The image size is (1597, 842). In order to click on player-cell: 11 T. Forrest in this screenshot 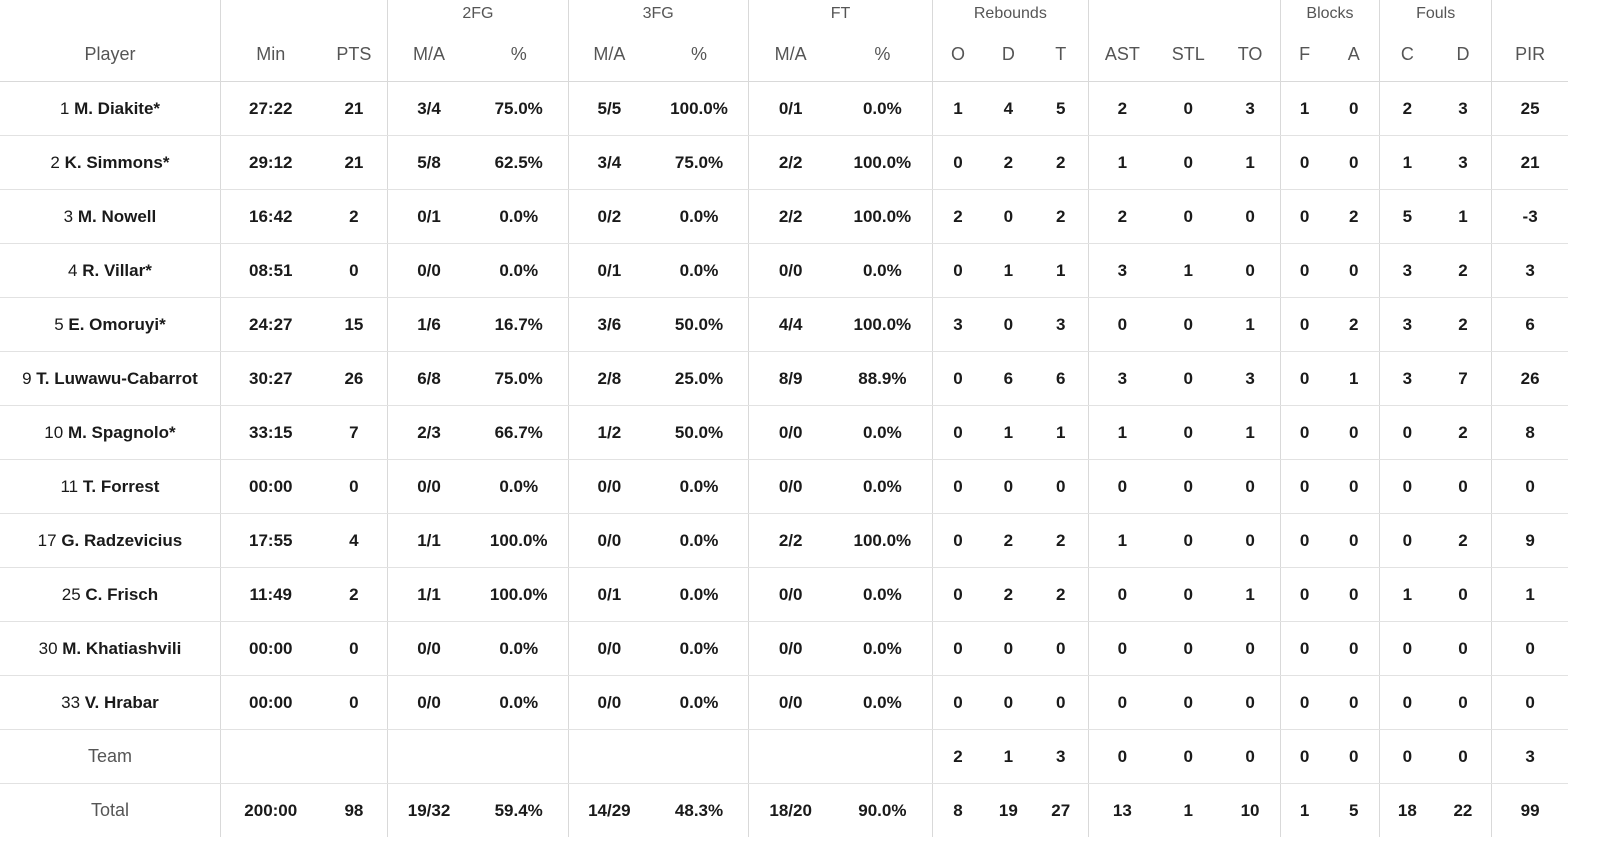, I will do `click(110, 486)`.